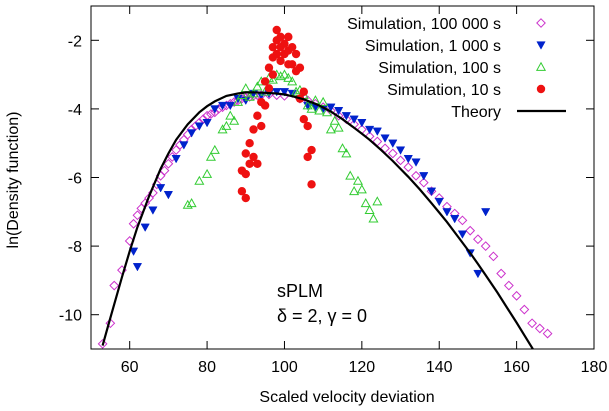  I want to click on y-tick-label: -10, so click(70, 316).